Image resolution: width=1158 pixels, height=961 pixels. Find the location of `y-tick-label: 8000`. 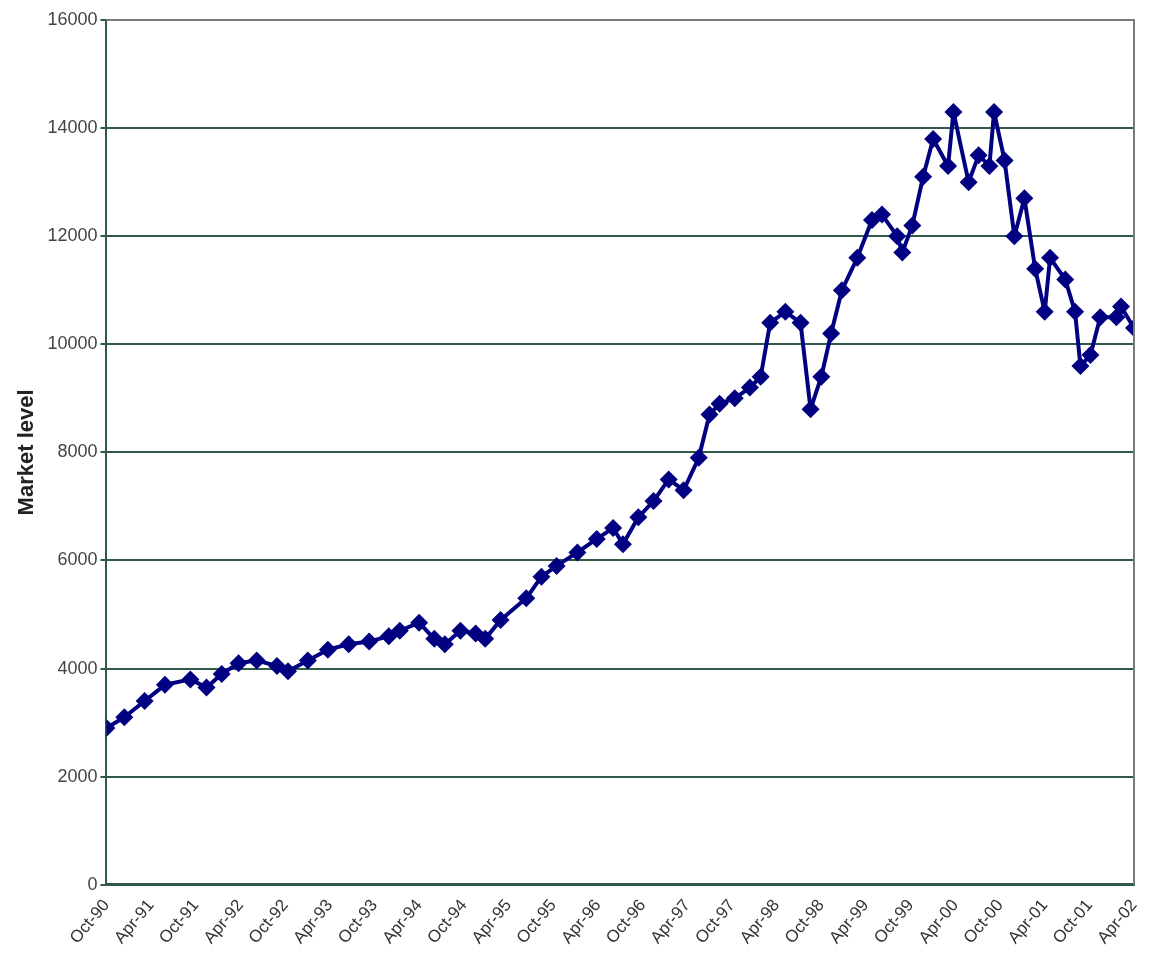

y-tick-label: 8000 is located at coordinates (77, 451).